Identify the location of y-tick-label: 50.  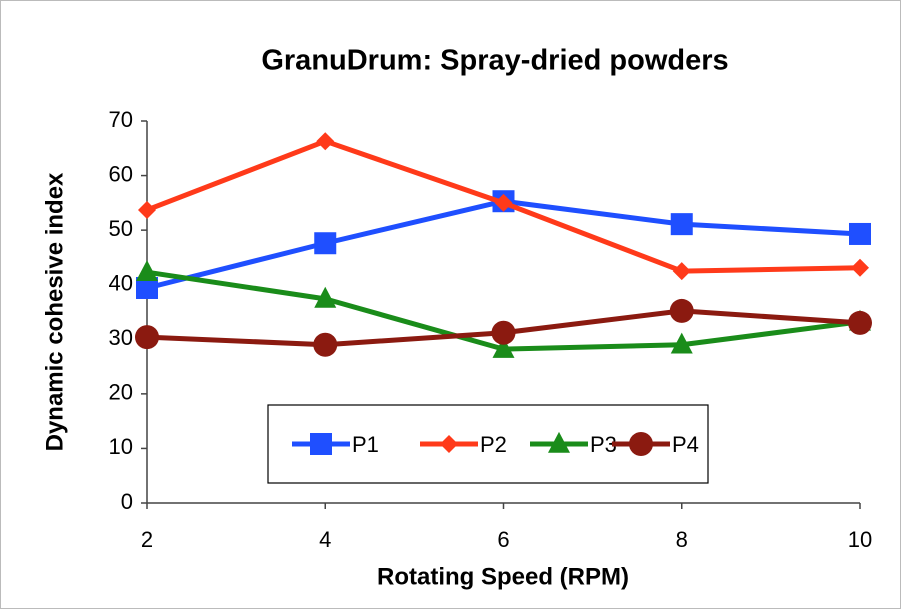
(121, 228).